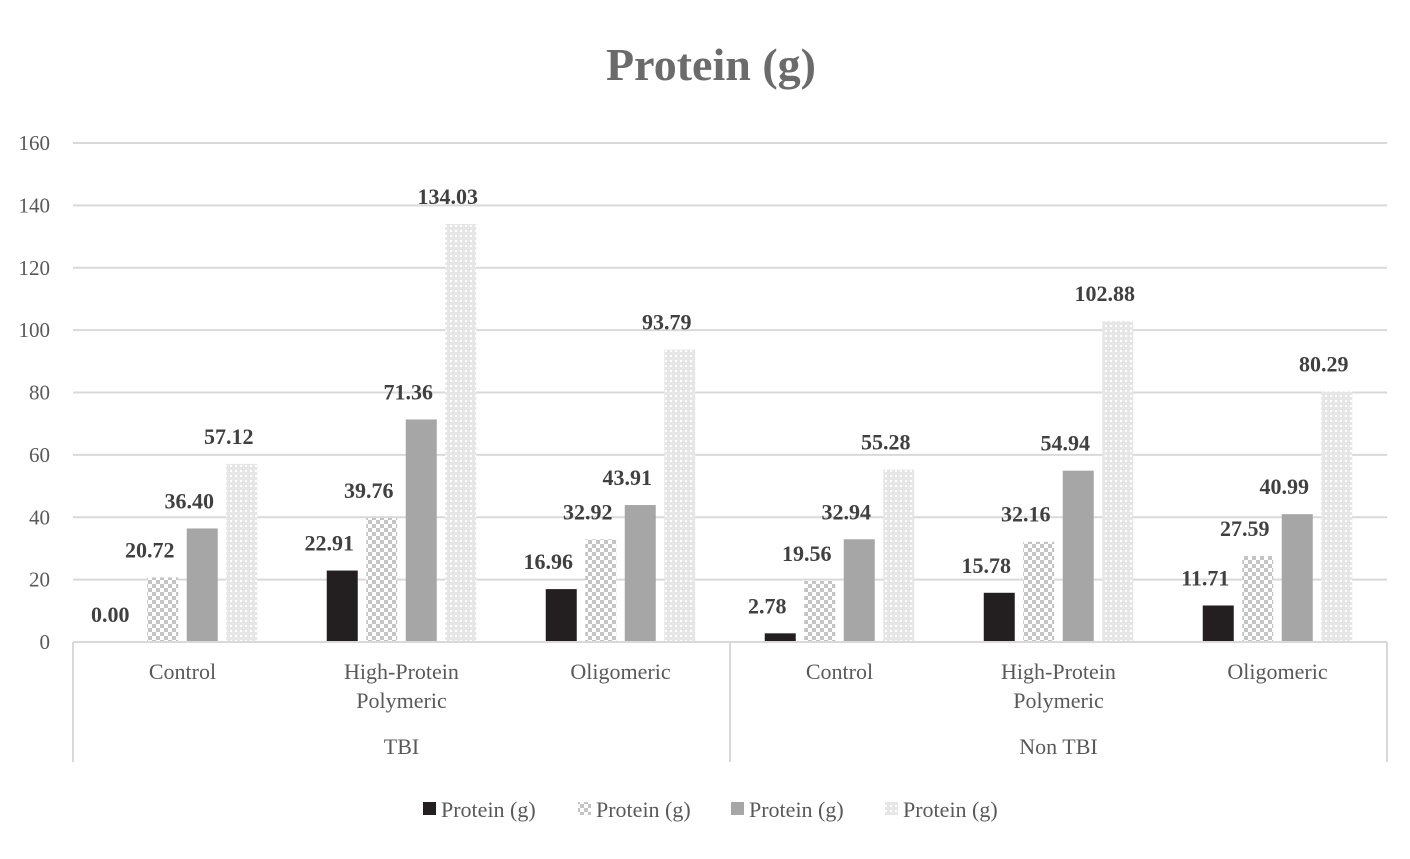 The height and width of the screenshot is (859, 1410). I want to click on data-label: 19.56, so click(807, 553).